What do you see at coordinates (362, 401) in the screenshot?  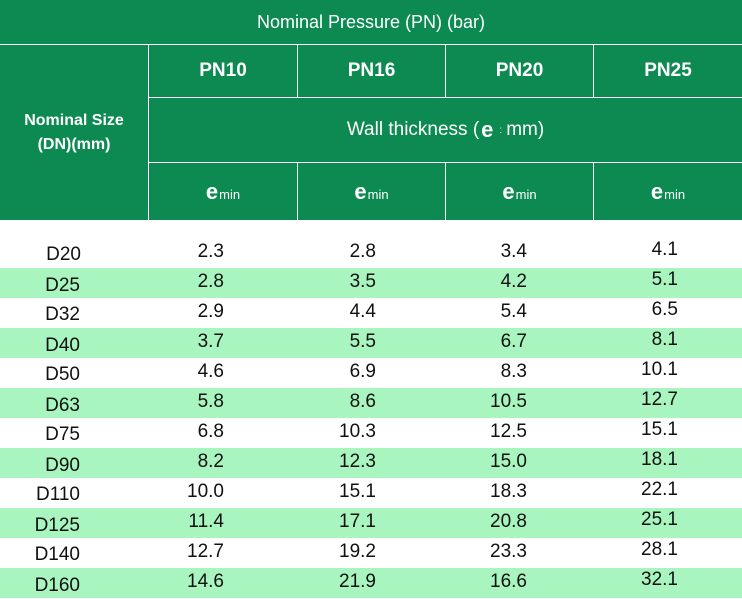 I see `wall-thickness-cell: 8.6` at bounding box center [362, 401].